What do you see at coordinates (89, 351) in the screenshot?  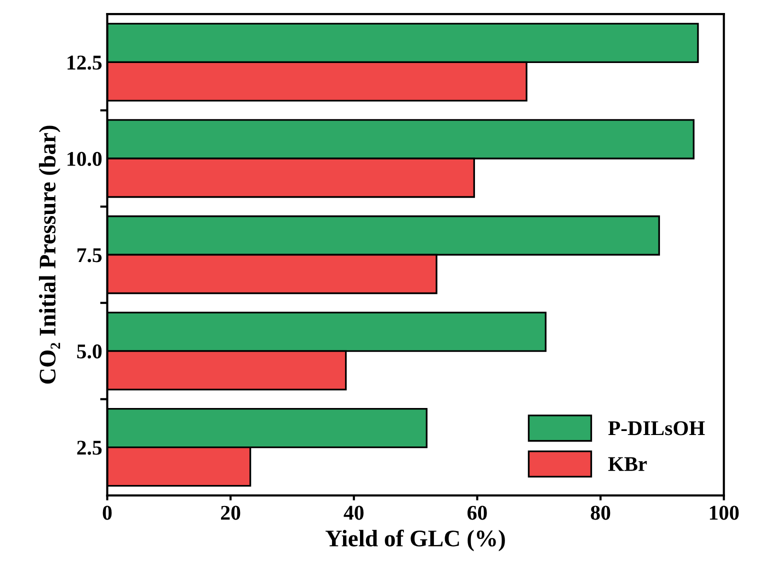 I see `y-tick-label: 5.0` at bounding box center [89, 351].